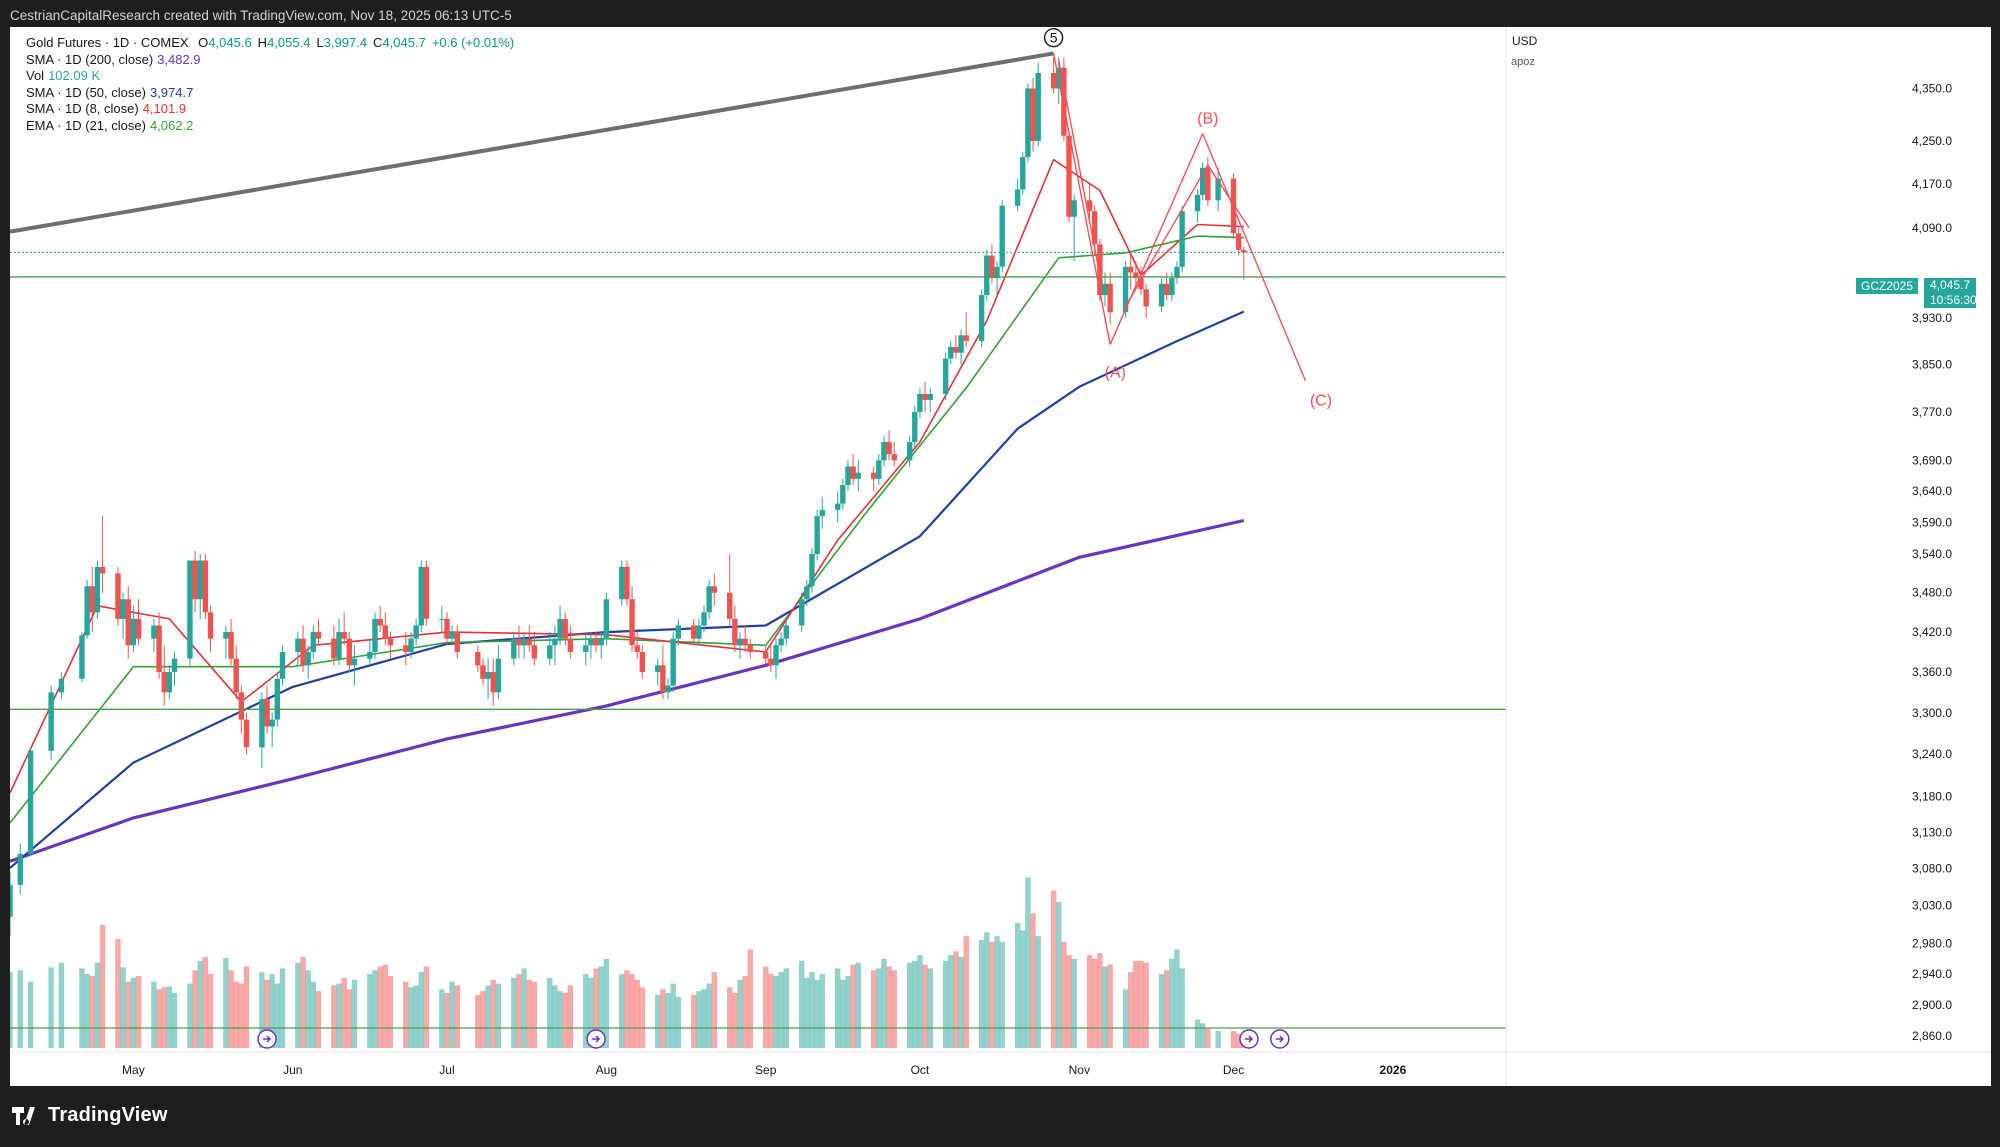 The width and height of the screenshot is (2000, 1147). I want to click on price-tick-label: 4,250.0, so click(1932, 141).